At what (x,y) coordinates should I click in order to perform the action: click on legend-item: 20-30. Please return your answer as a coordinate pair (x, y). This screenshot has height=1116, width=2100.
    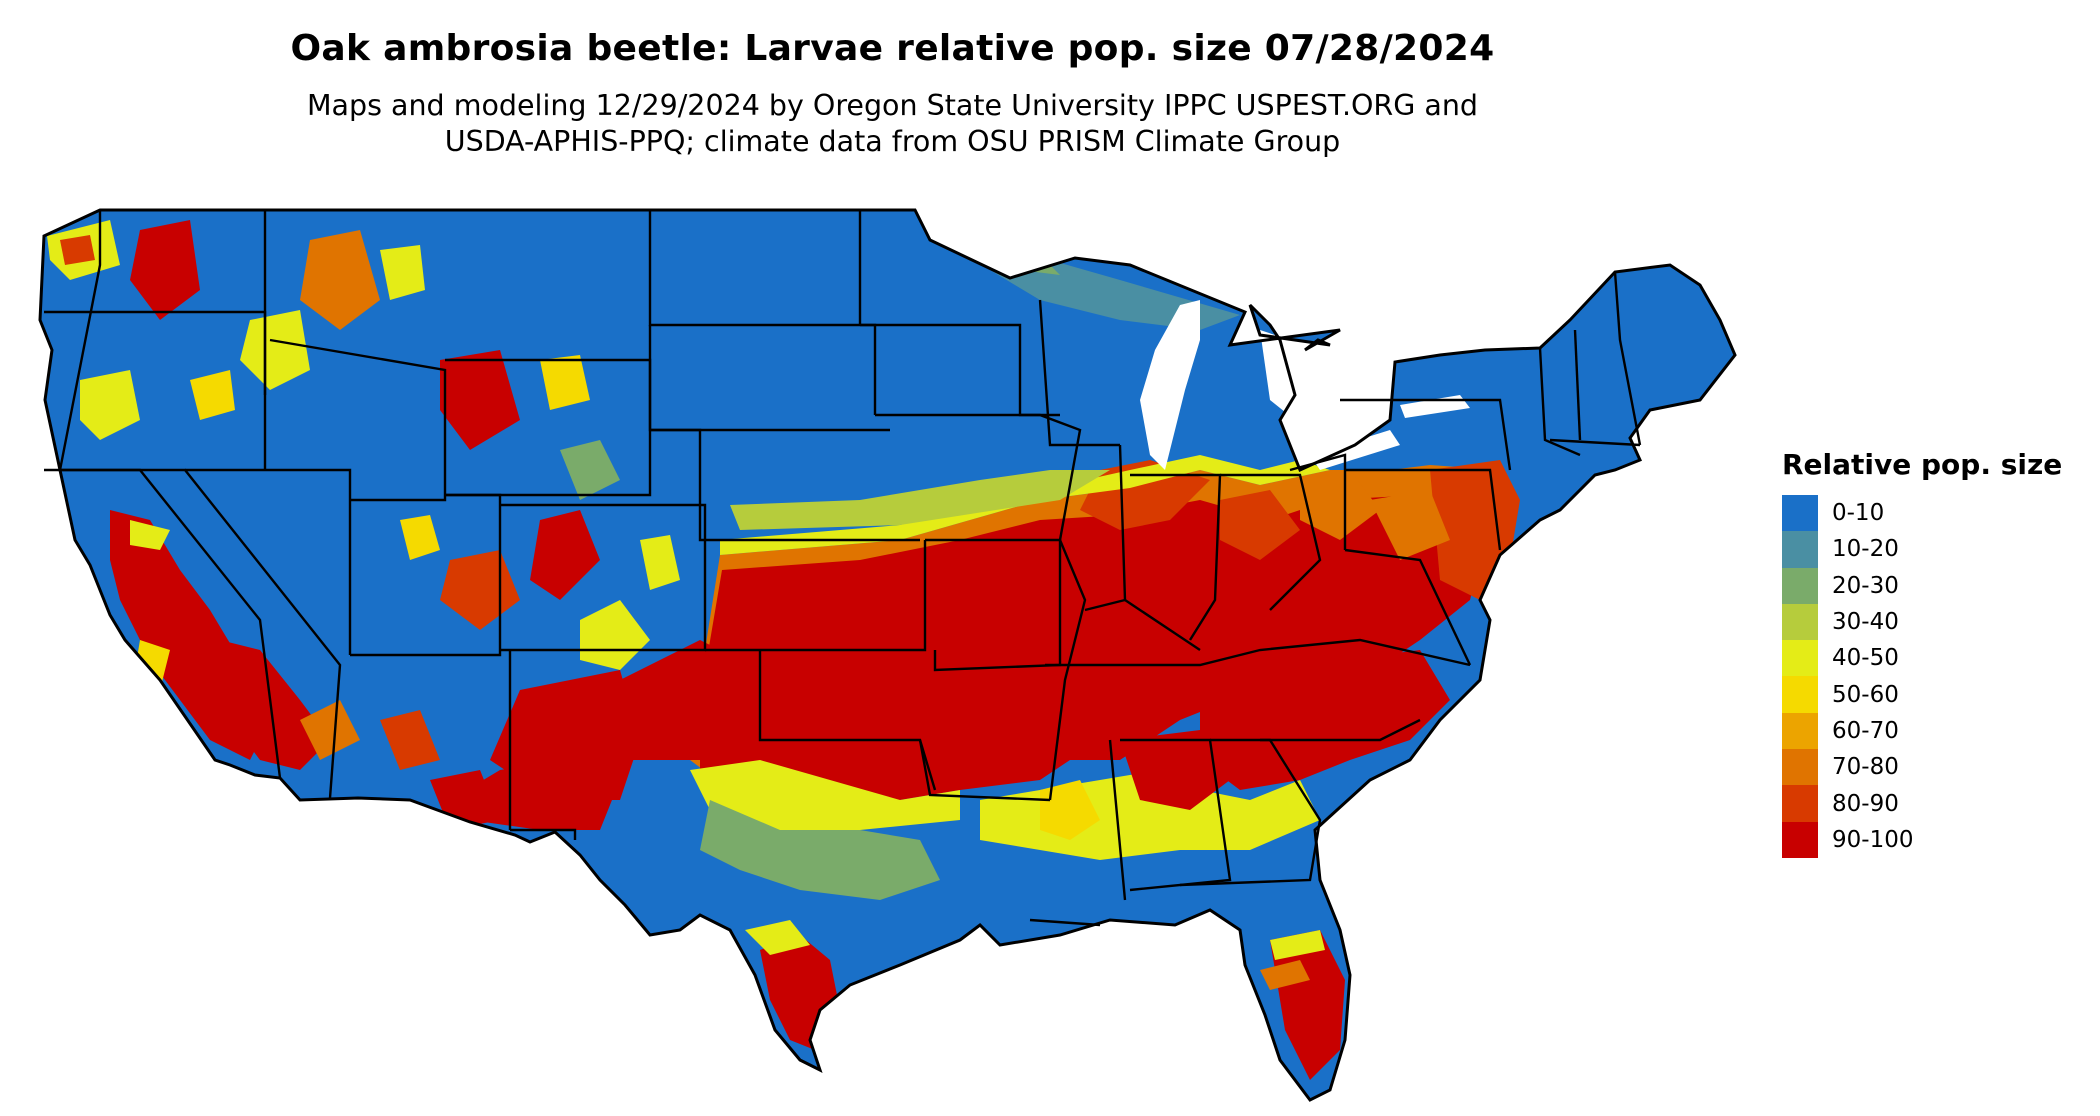
    Looking at the image, I should click on (1937, 585).